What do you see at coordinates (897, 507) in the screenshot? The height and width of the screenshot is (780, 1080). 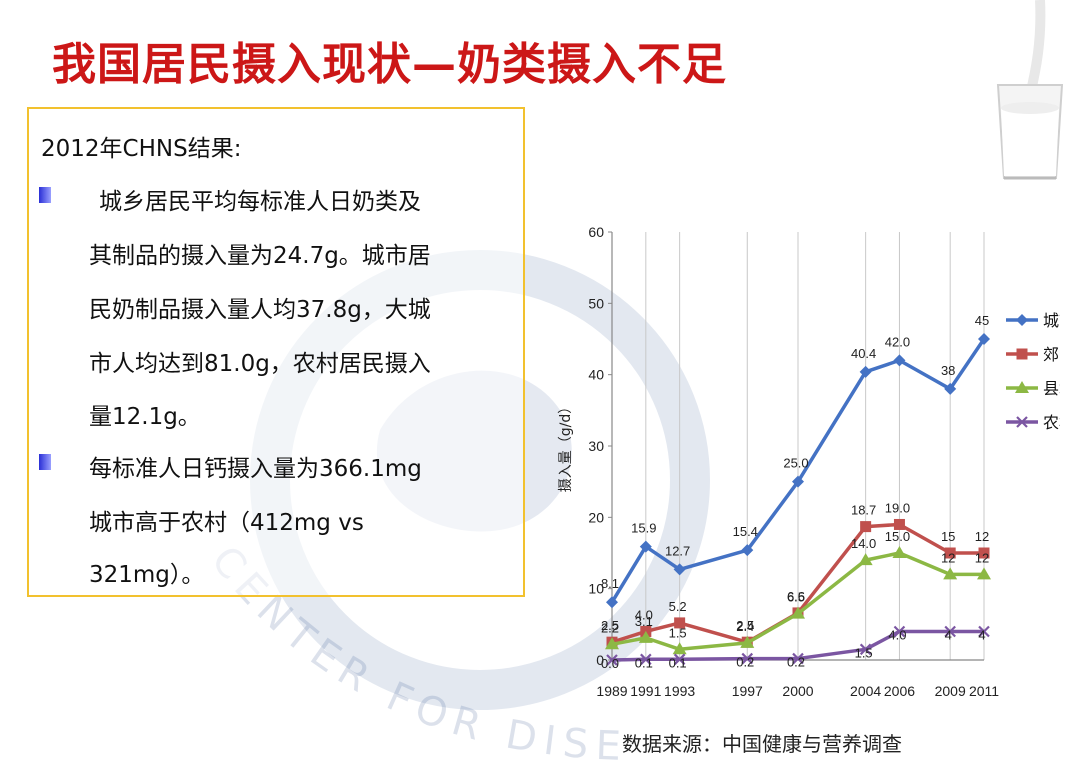 I see `data-label-郊区: 19.0` at bounding box center [897, 507].